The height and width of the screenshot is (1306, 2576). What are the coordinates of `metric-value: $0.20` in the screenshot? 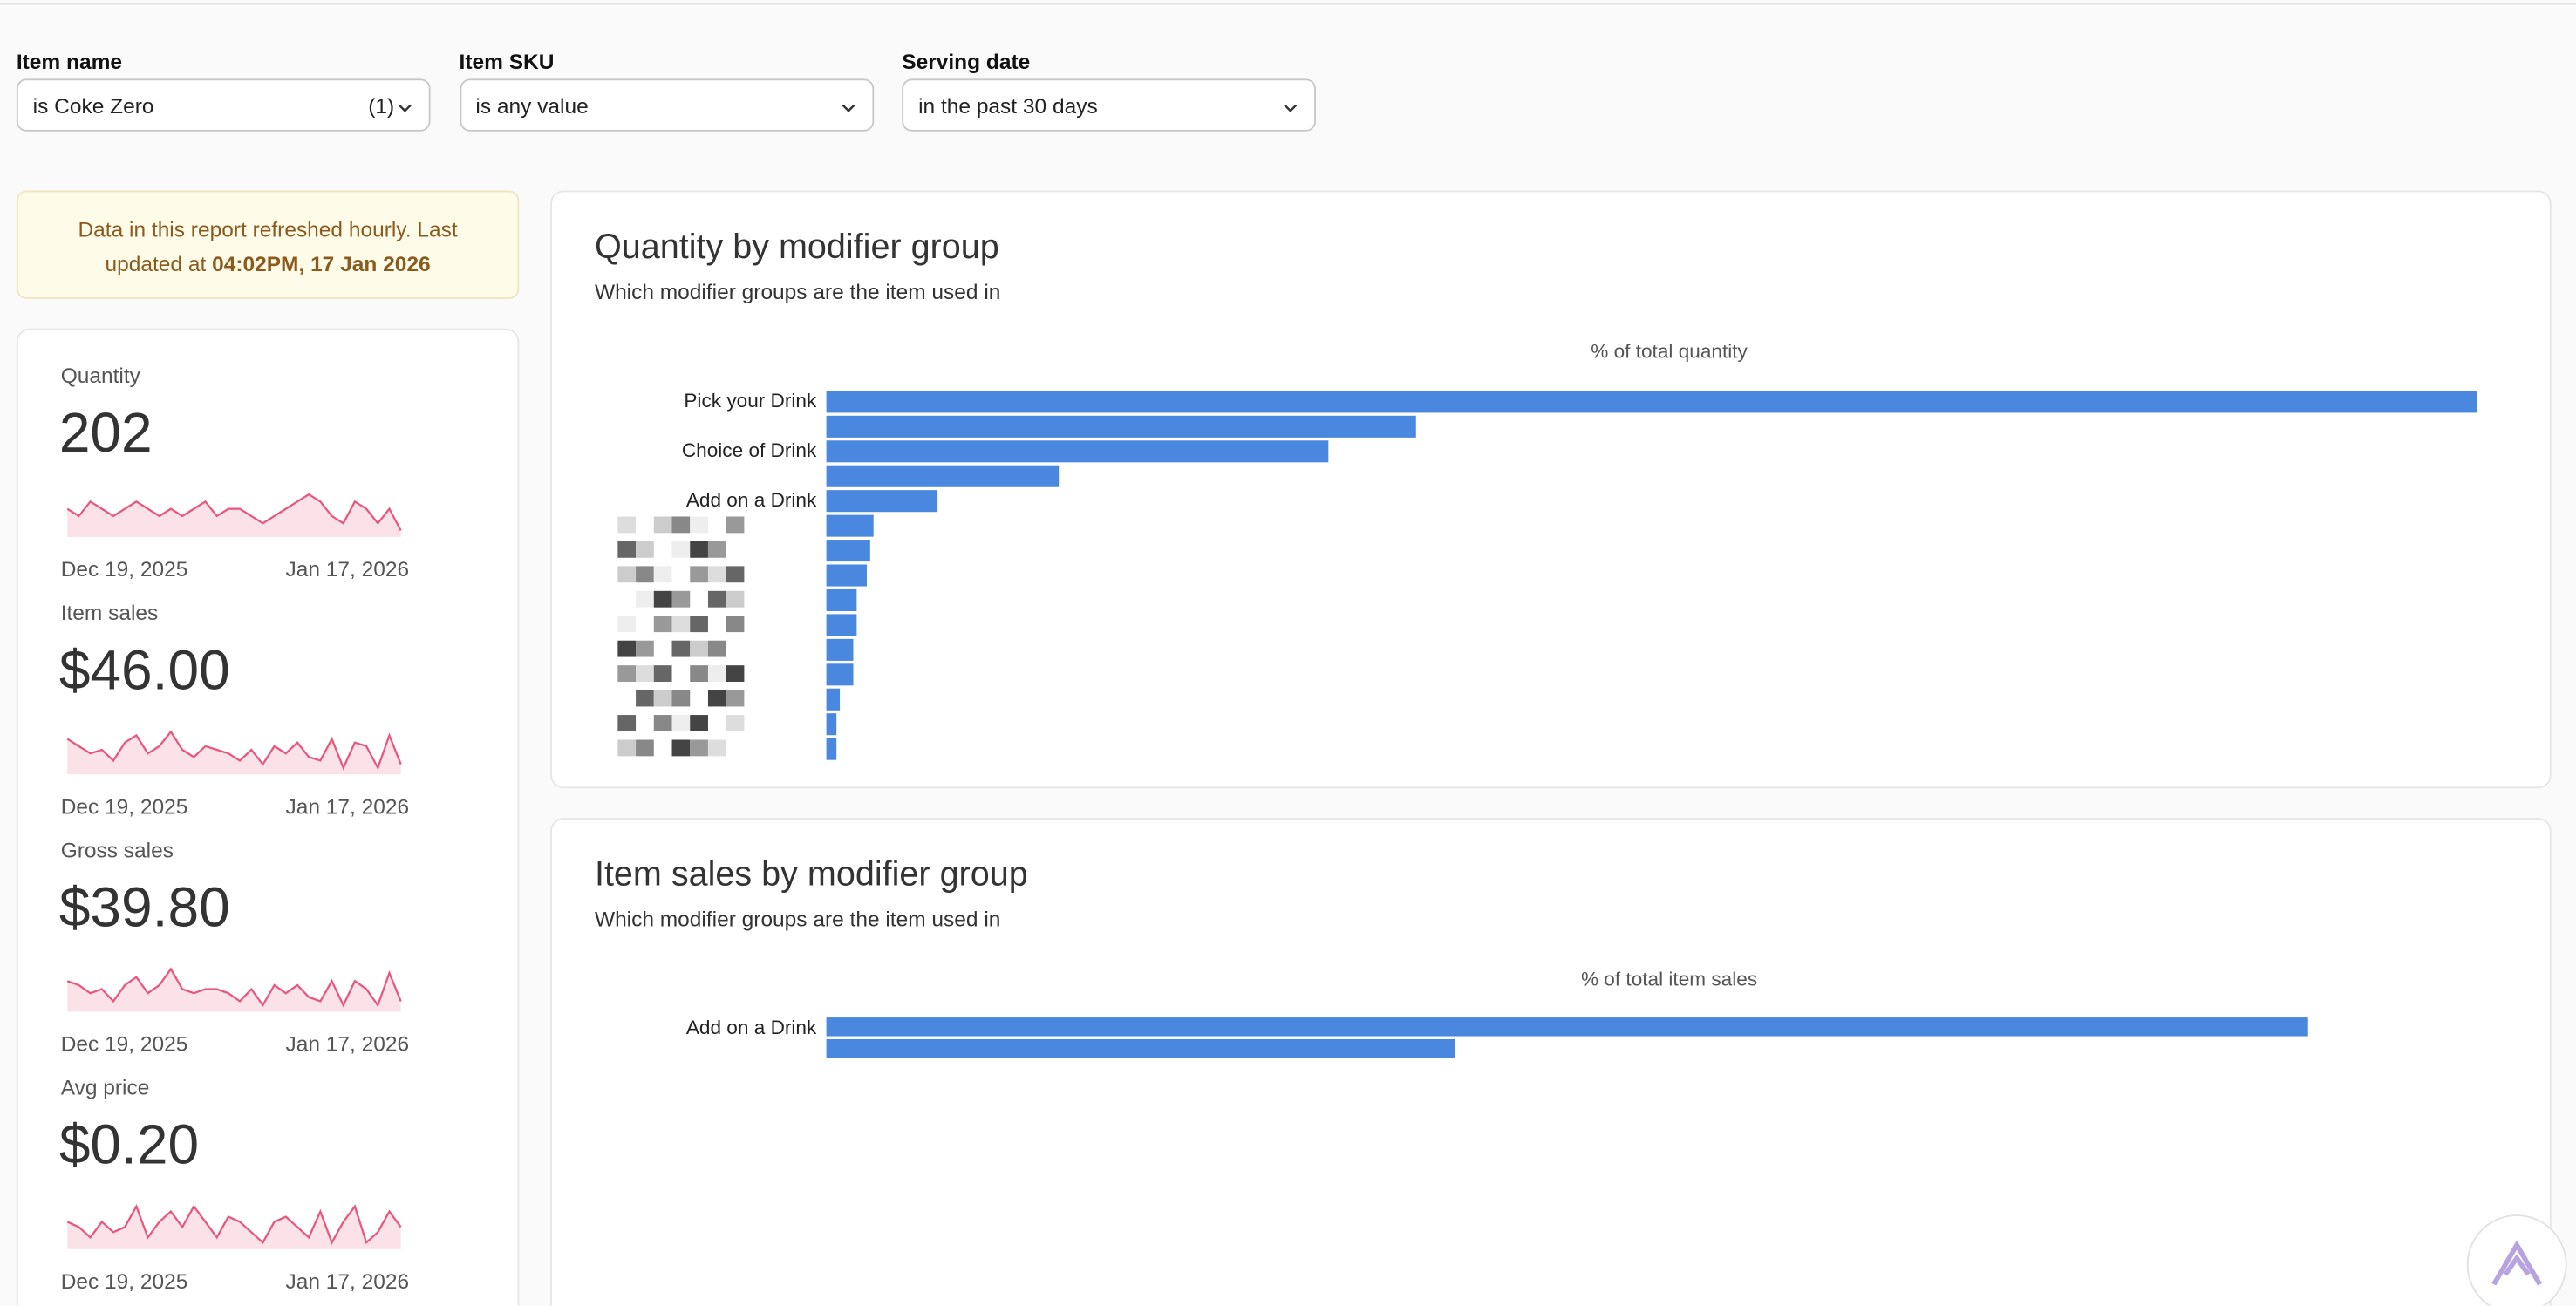 It's located at (129, 1144).